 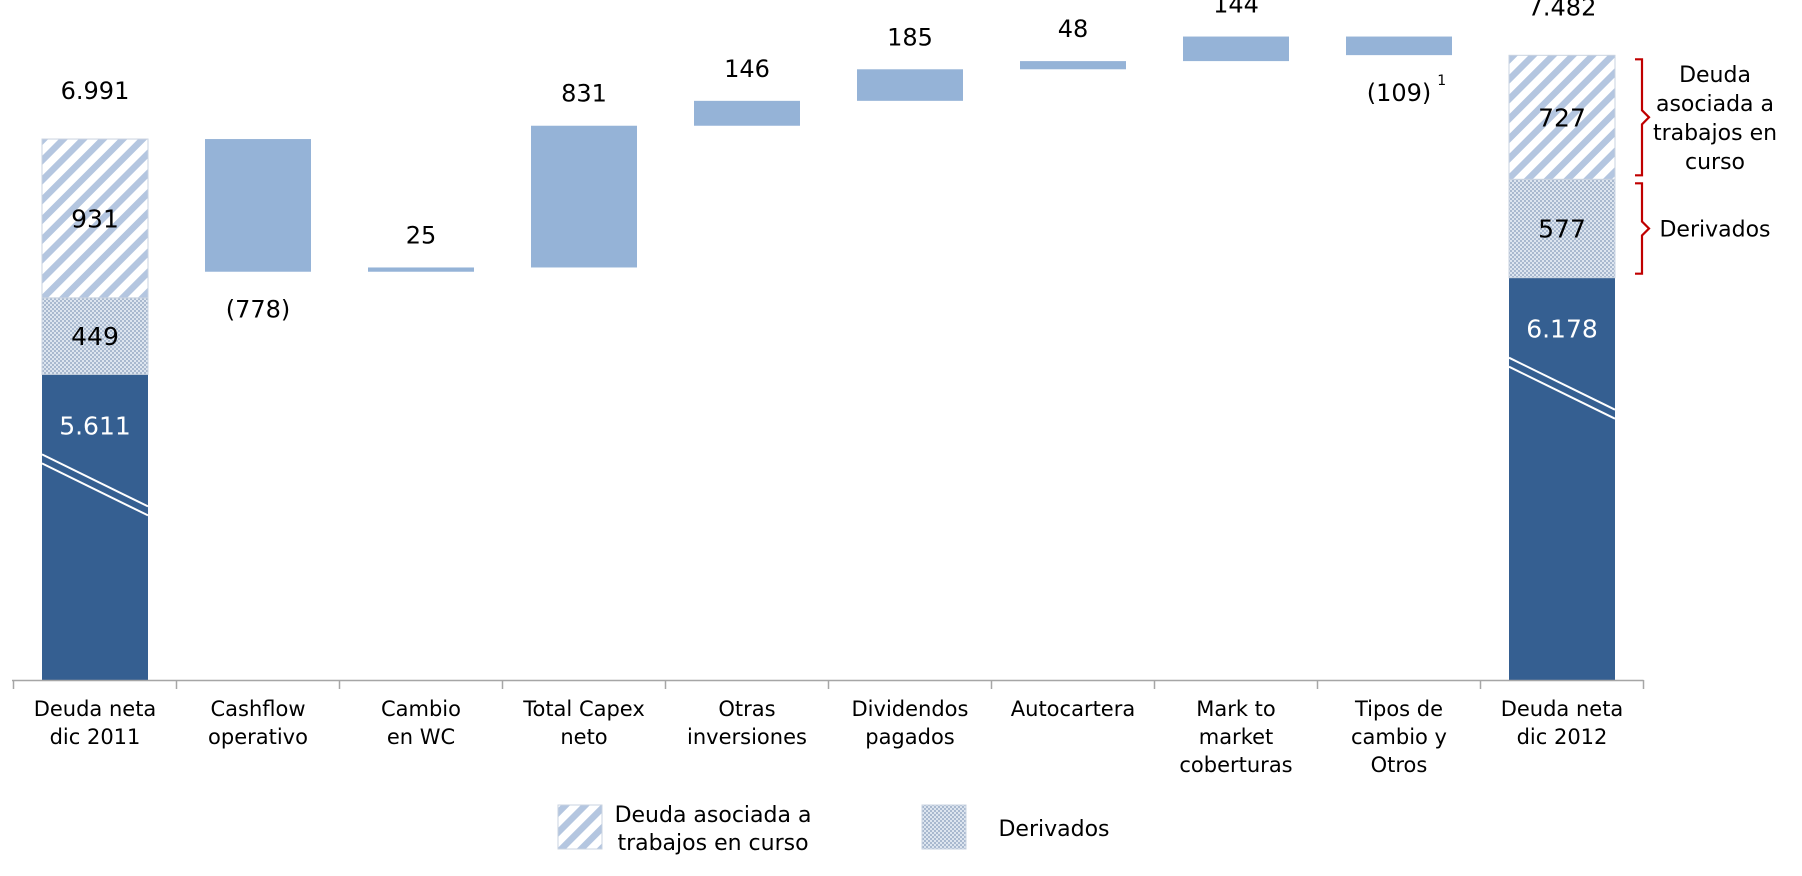 What do you see at coordinates (421, 235) in the screenshot?
I see `delta-value-label: 25` at bounding box center [421, 235].